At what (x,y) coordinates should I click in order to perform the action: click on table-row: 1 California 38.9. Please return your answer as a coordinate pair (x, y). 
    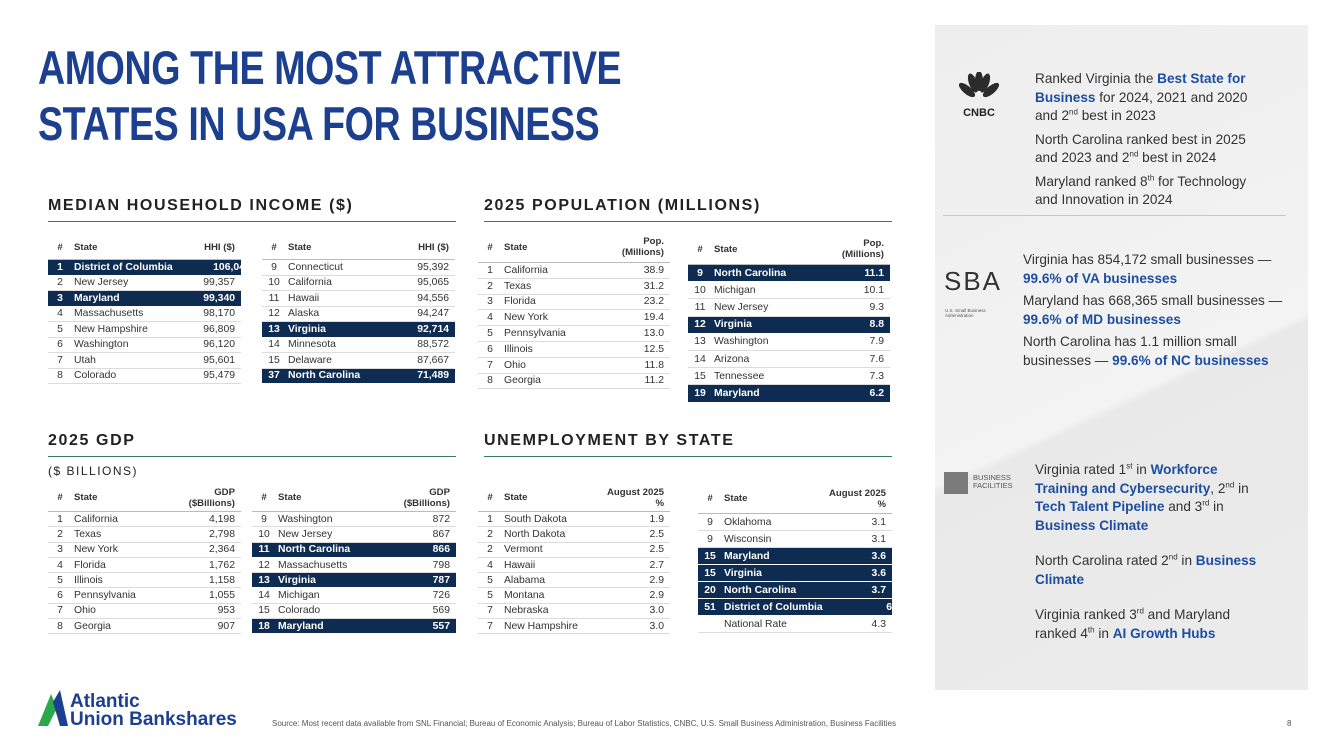
    Looking at the image, I should click on (574, 271).